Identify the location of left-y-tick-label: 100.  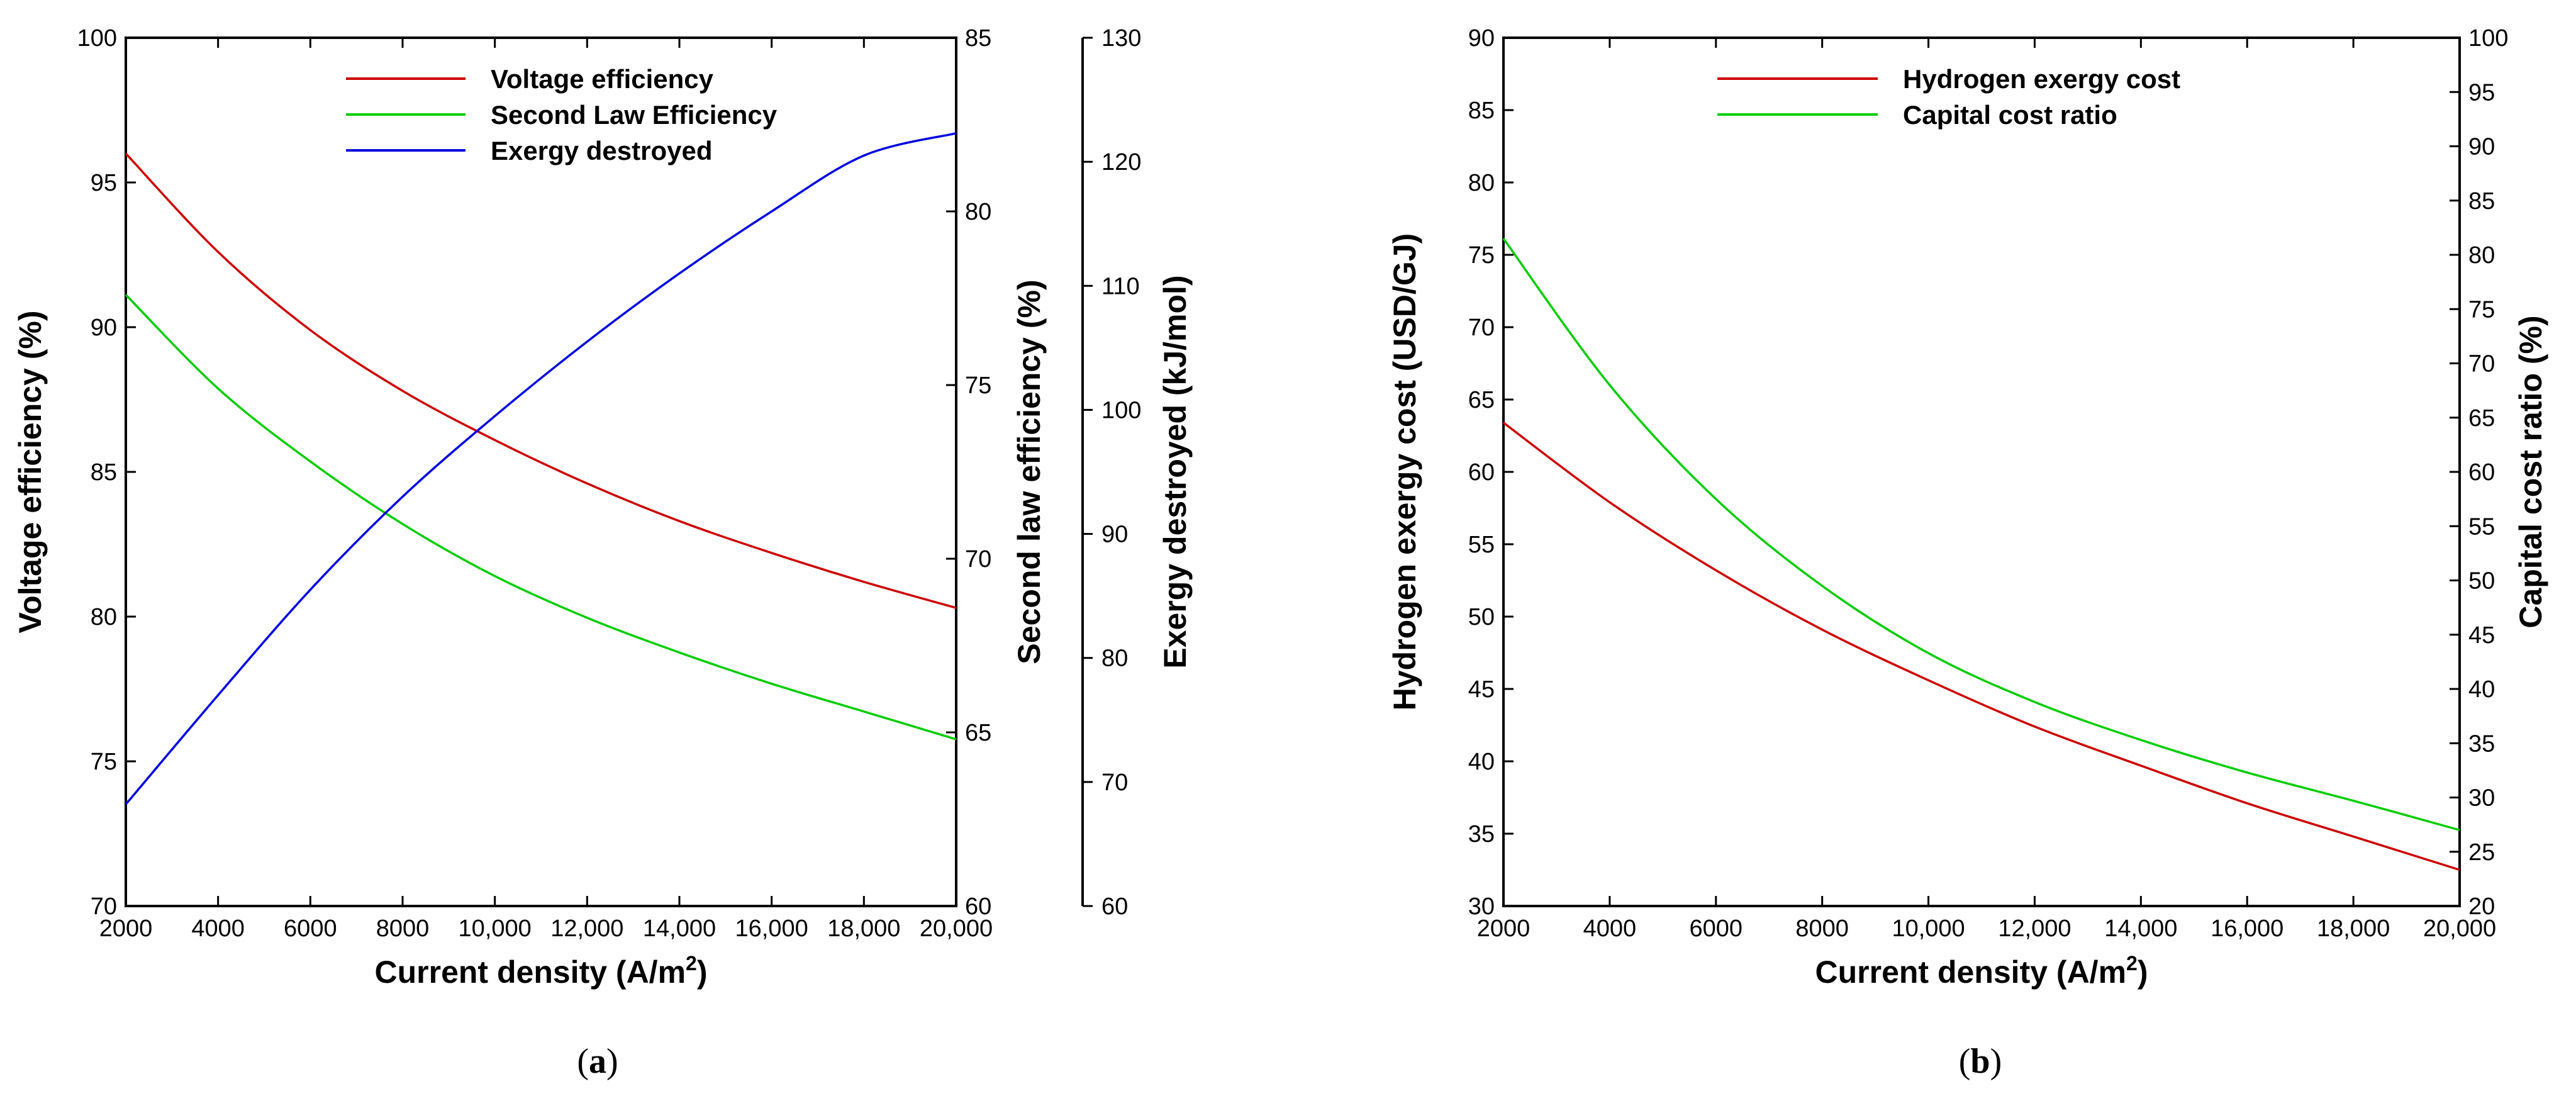
(97, 38).